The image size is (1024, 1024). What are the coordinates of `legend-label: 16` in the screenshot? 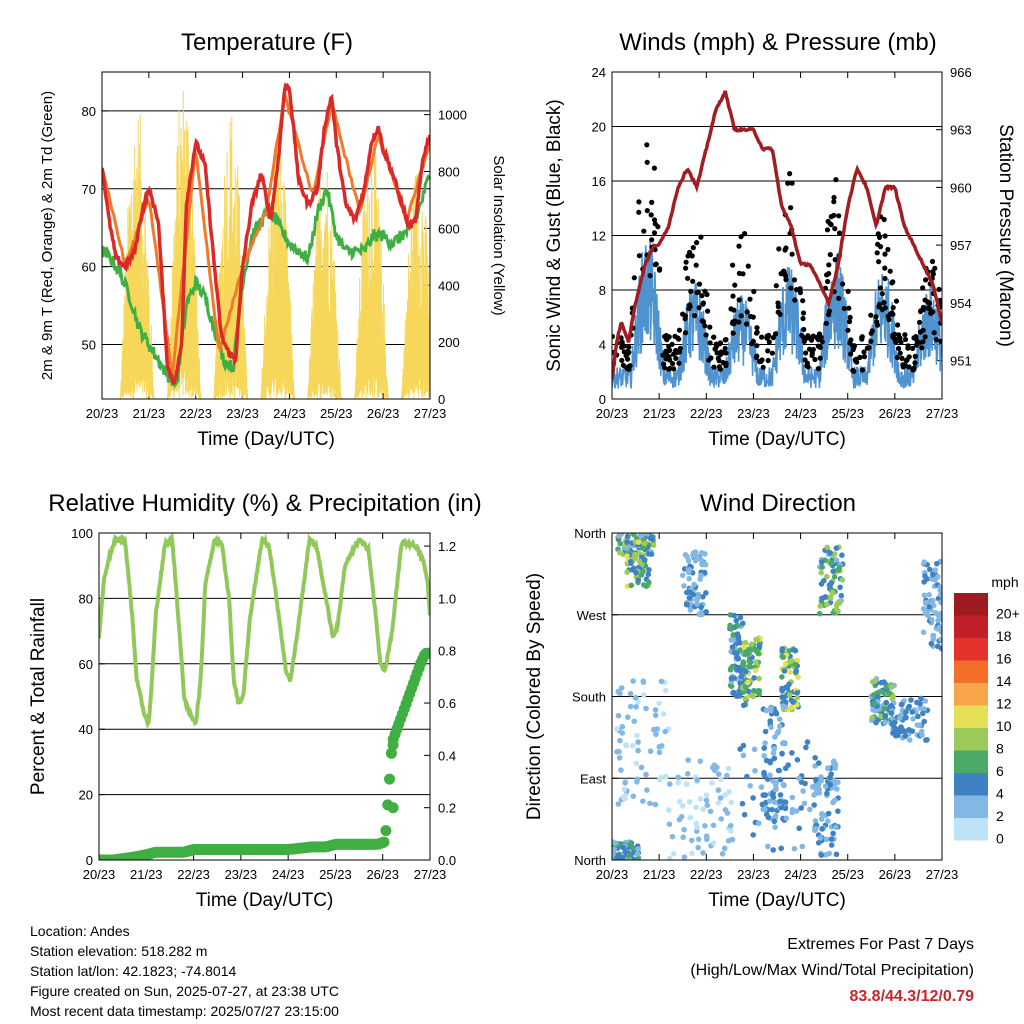 It's located at (1004, 658).